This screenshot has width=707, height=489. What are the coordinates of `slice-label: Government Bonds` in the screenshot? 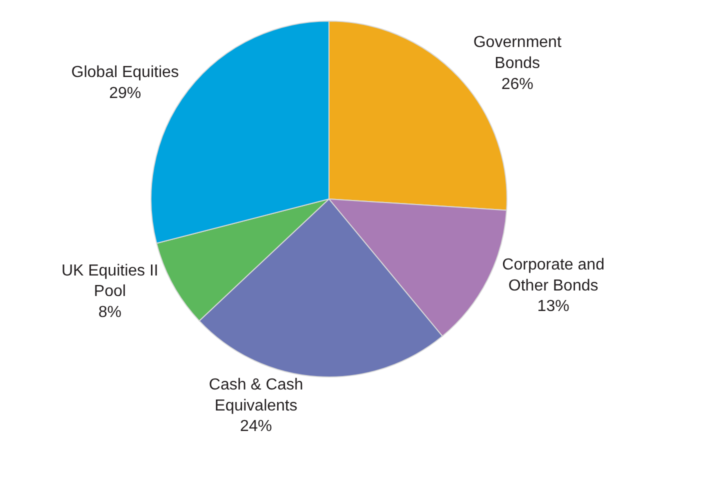 It's located at (517, 53).